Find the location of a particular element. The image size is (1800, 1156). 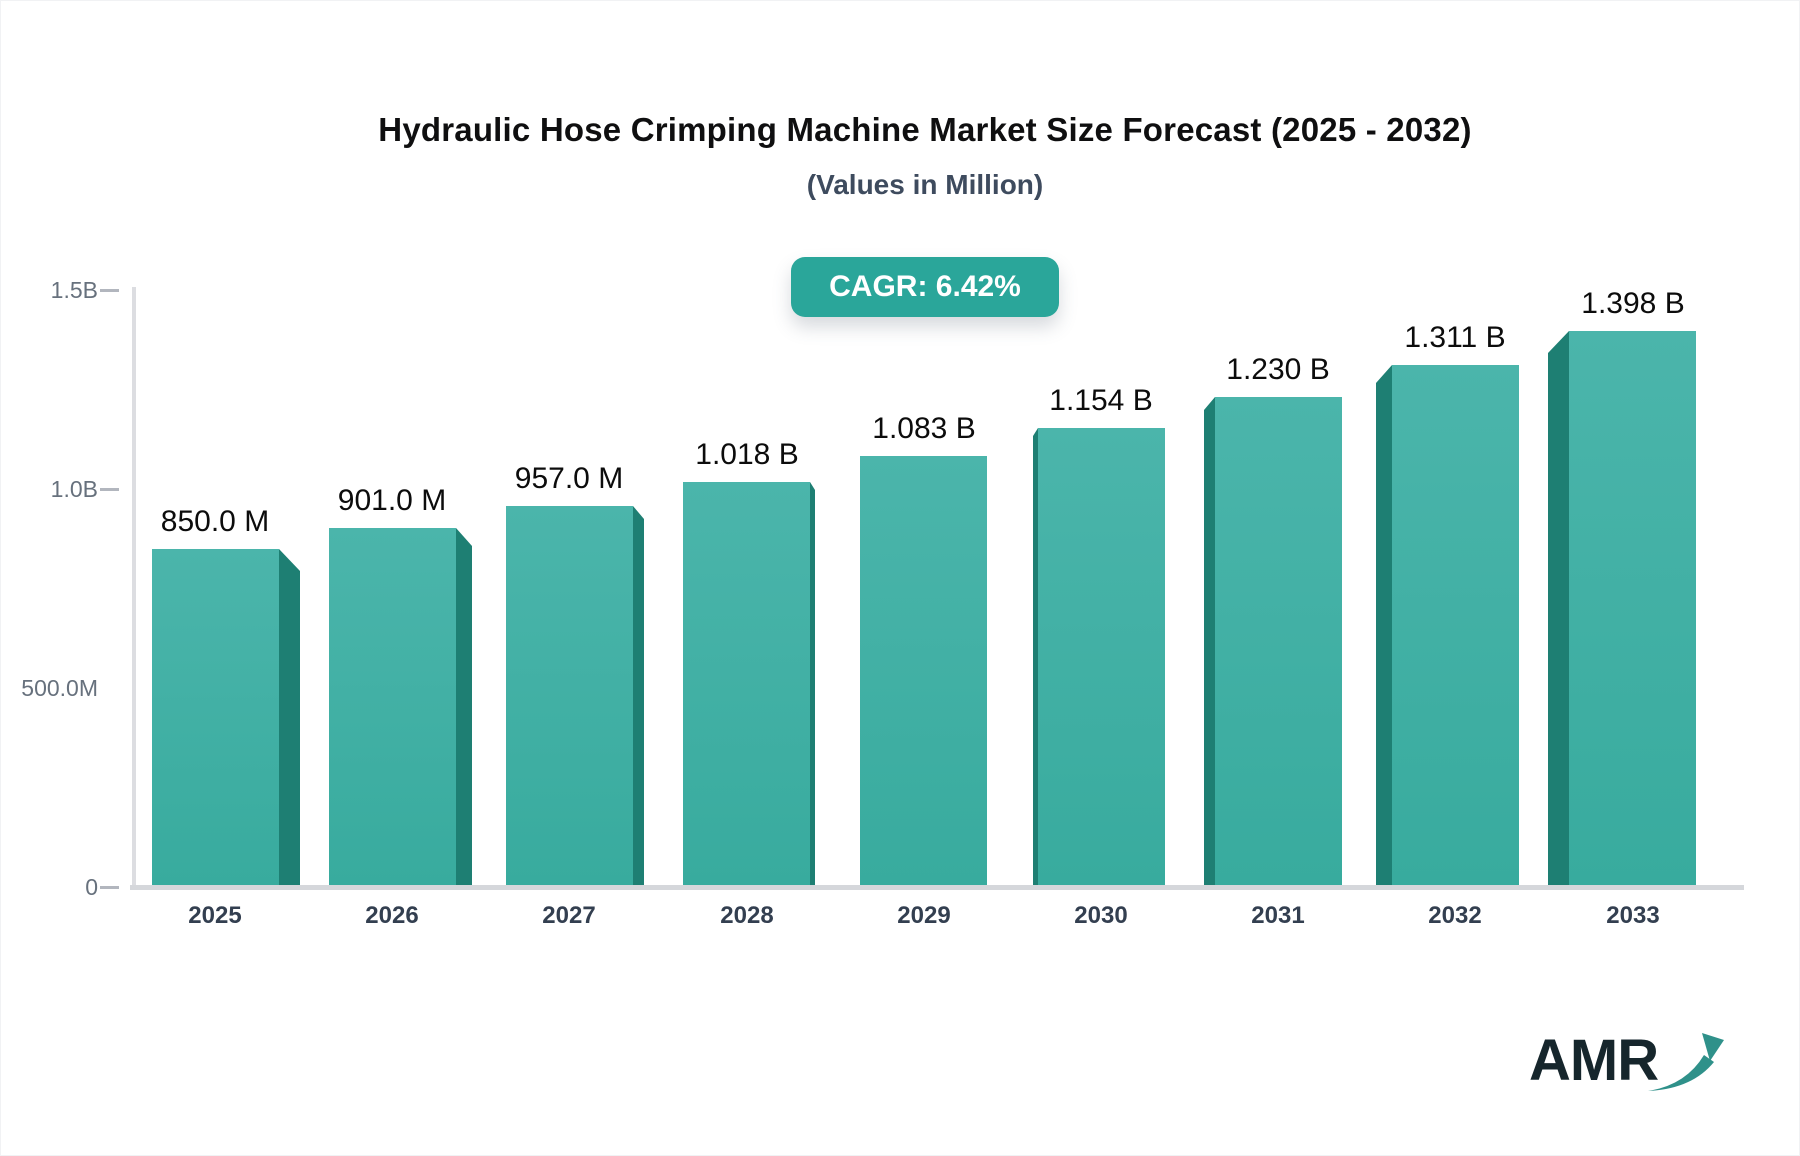

cagr-badge: CAGR: 6.42% is located at coordinates (925, 287).